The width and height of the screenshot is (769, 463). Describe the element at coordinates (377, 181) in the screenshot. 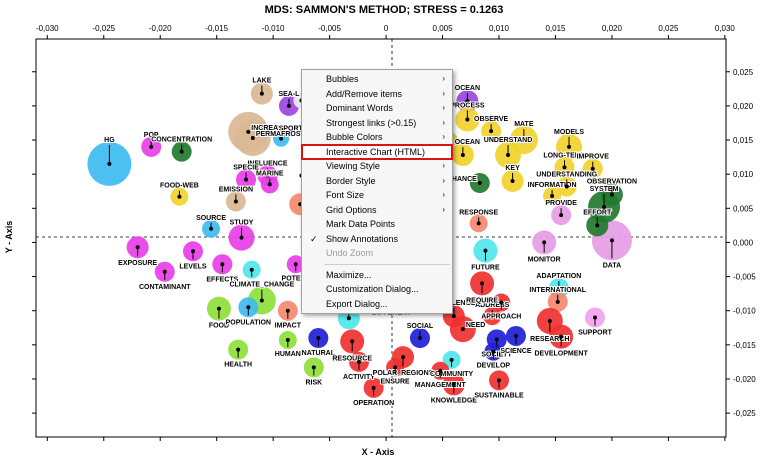

I see `menu-item-border-style: Border Style ›` at that location.